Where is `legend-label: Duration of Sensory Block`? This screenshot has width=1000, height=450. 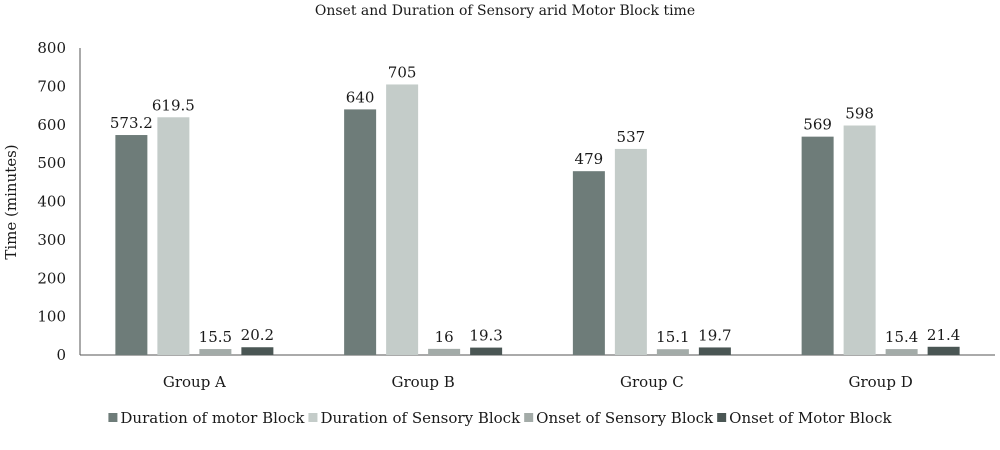 legend-label: Duration of Sensory Block is located at coordinates (420, 418).